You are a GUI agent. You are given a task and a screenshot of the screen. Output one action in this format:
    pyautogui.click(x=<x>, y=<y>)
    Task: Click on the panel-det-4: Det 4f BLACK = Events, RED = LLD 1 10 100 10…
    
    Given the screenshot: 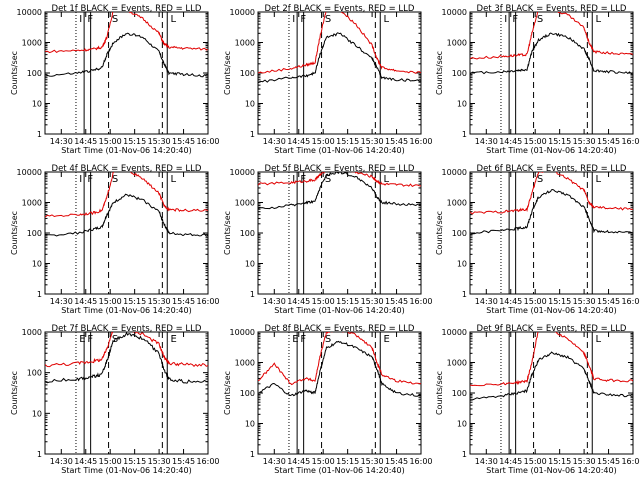 What is the action you would take?
    pyautogui.click(x=115, y=239)
    